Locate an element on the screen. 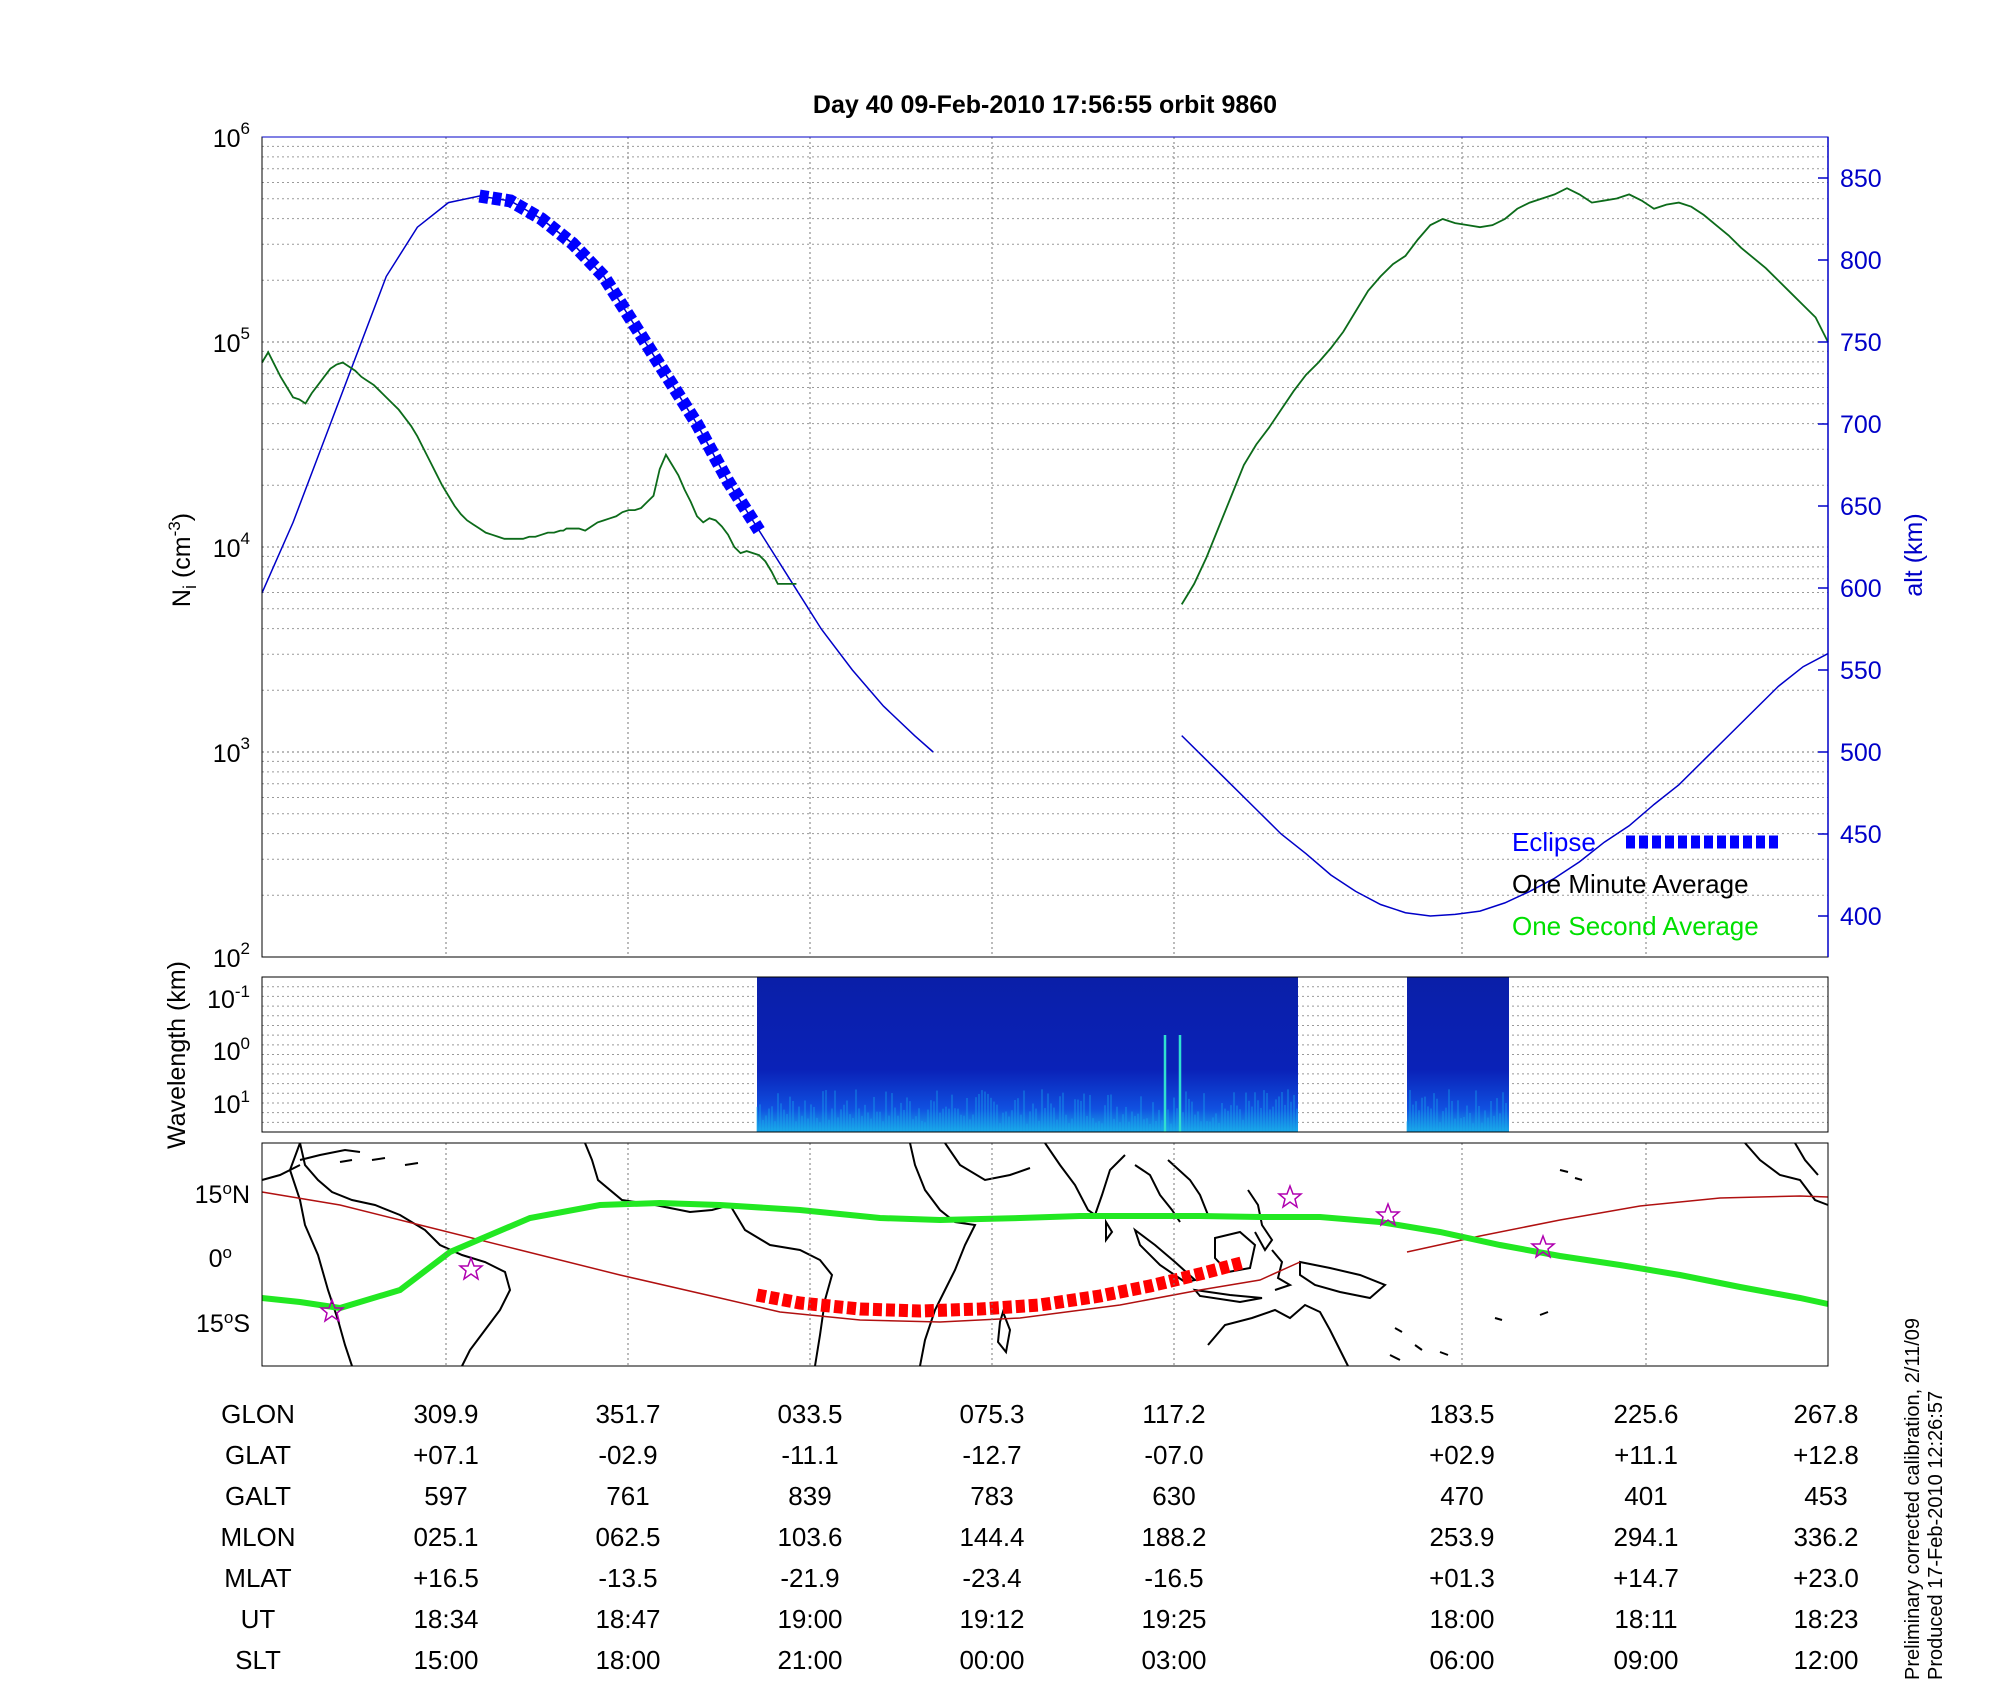 The width and height of the screenshot is (2000, 1700). table-cell: 253.9 is located at coordinates (1461, 1537).